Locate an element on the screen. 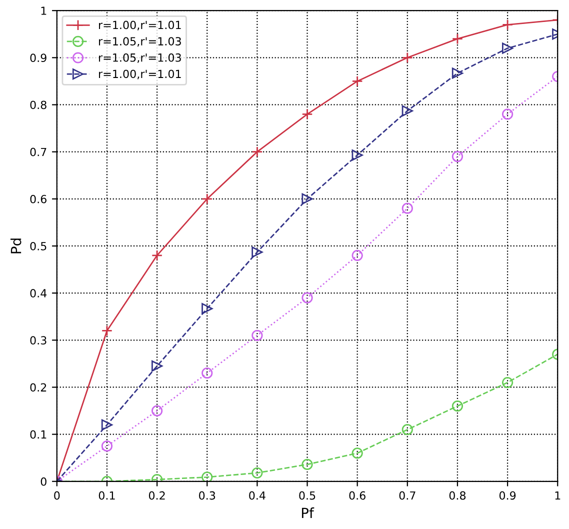  x-tick-label: 0.6 is located at coordinates (357, 495).